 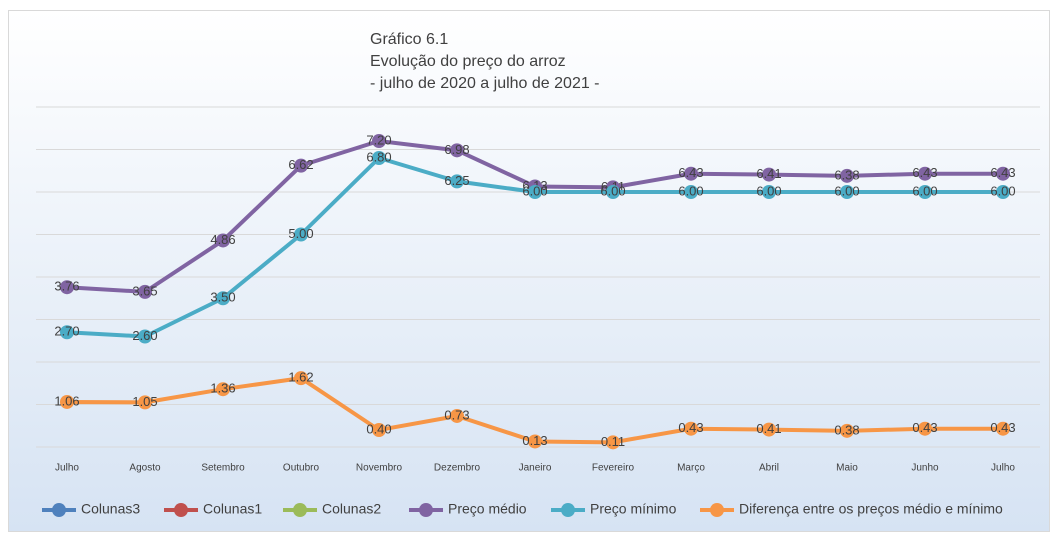 I want to click on data-label: 6.41, so click(x=768, y=173).